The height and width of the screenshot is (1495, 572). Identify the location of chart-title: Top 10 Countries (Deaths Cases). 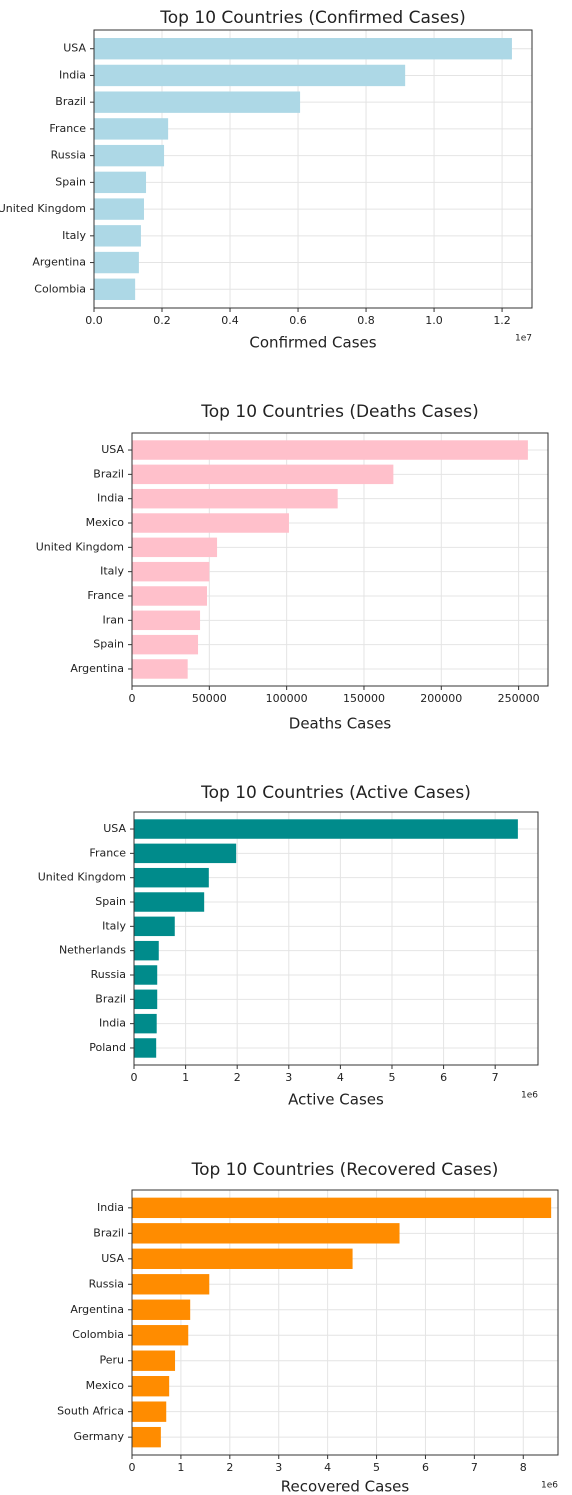
(339, 412).